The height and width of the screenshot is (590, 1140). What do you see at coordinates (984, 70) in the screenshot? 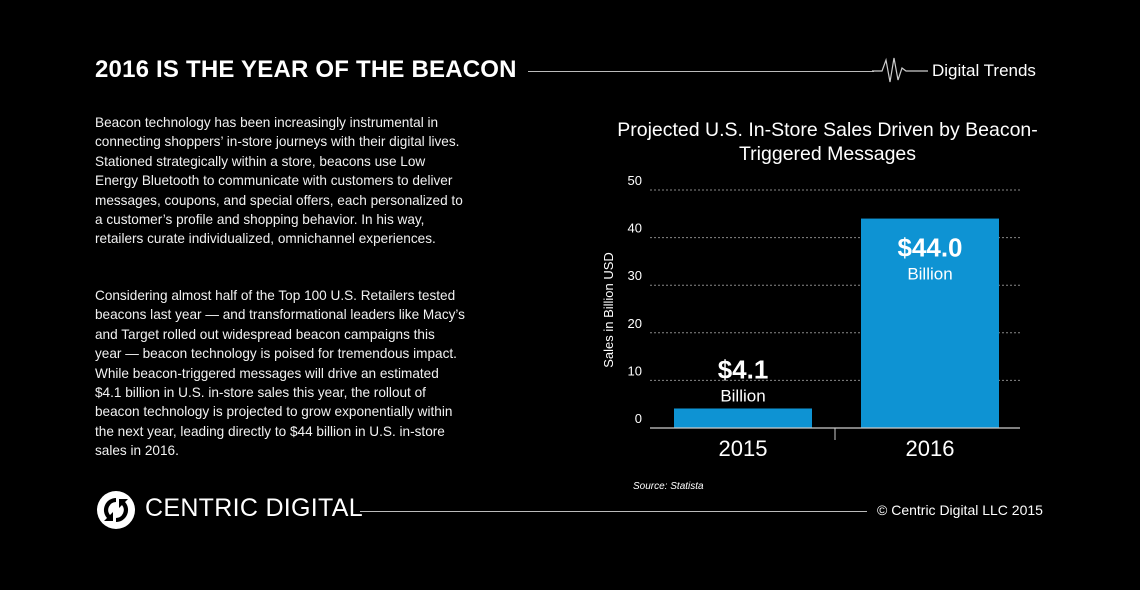
I see `brand-label: Digital Trends` at bounding box center [984, 70].